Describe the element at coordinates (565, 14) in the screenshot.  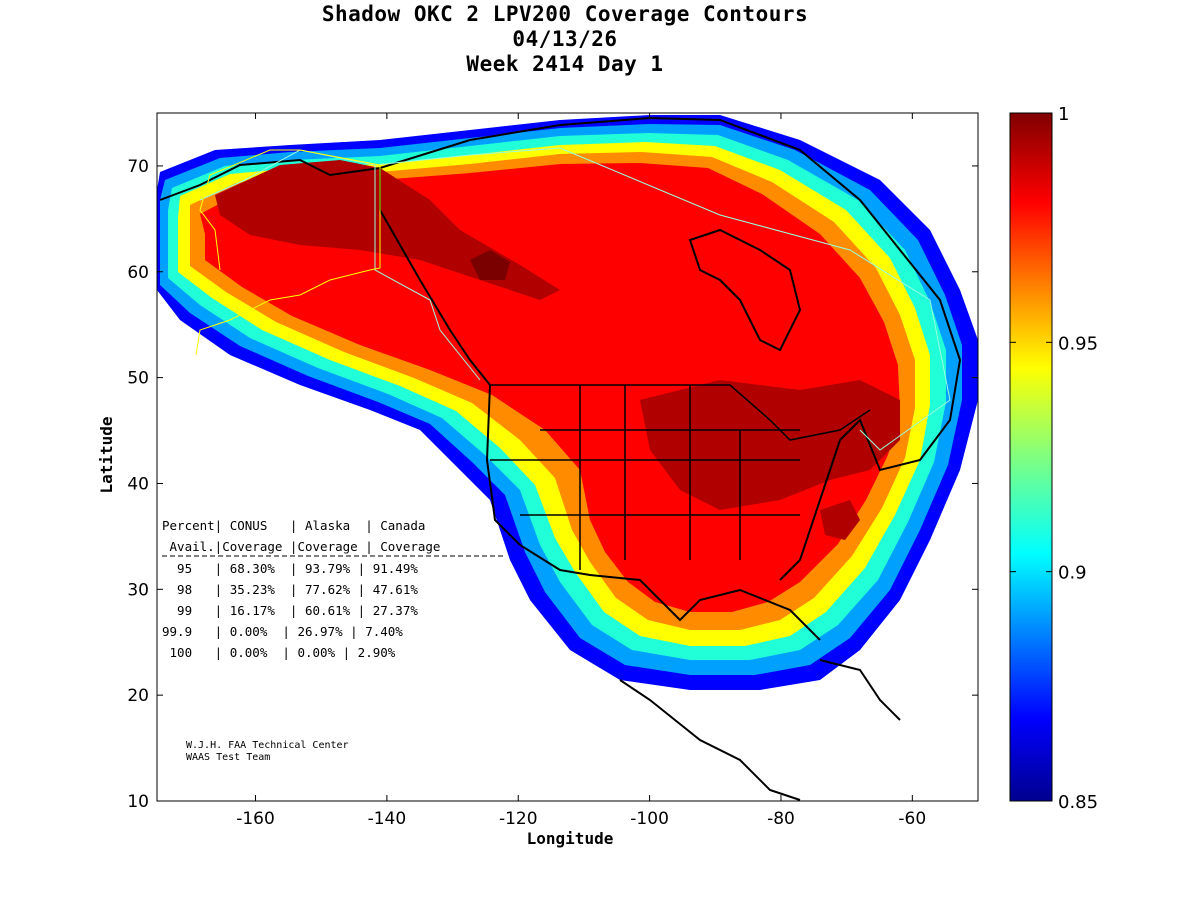
I see `plot-title: Shadow OKC 2 LPV200 Coverage Contours` at that location.